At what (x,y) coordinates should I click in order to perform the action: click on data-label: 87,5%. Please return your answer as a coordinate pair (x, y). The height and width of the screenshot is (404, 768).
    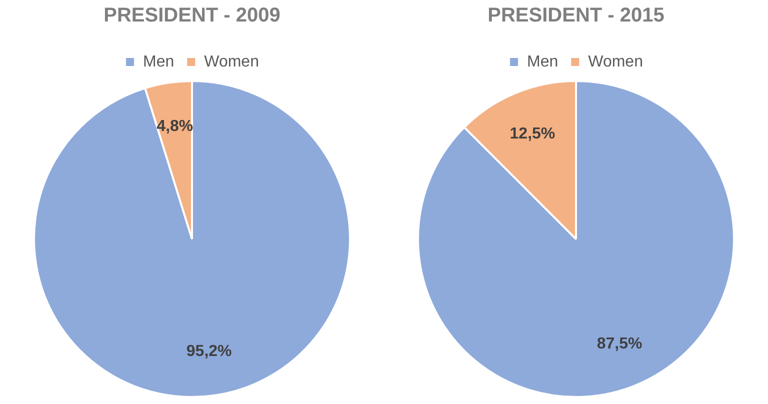
    Looking at the image, I should click on (619, 344).